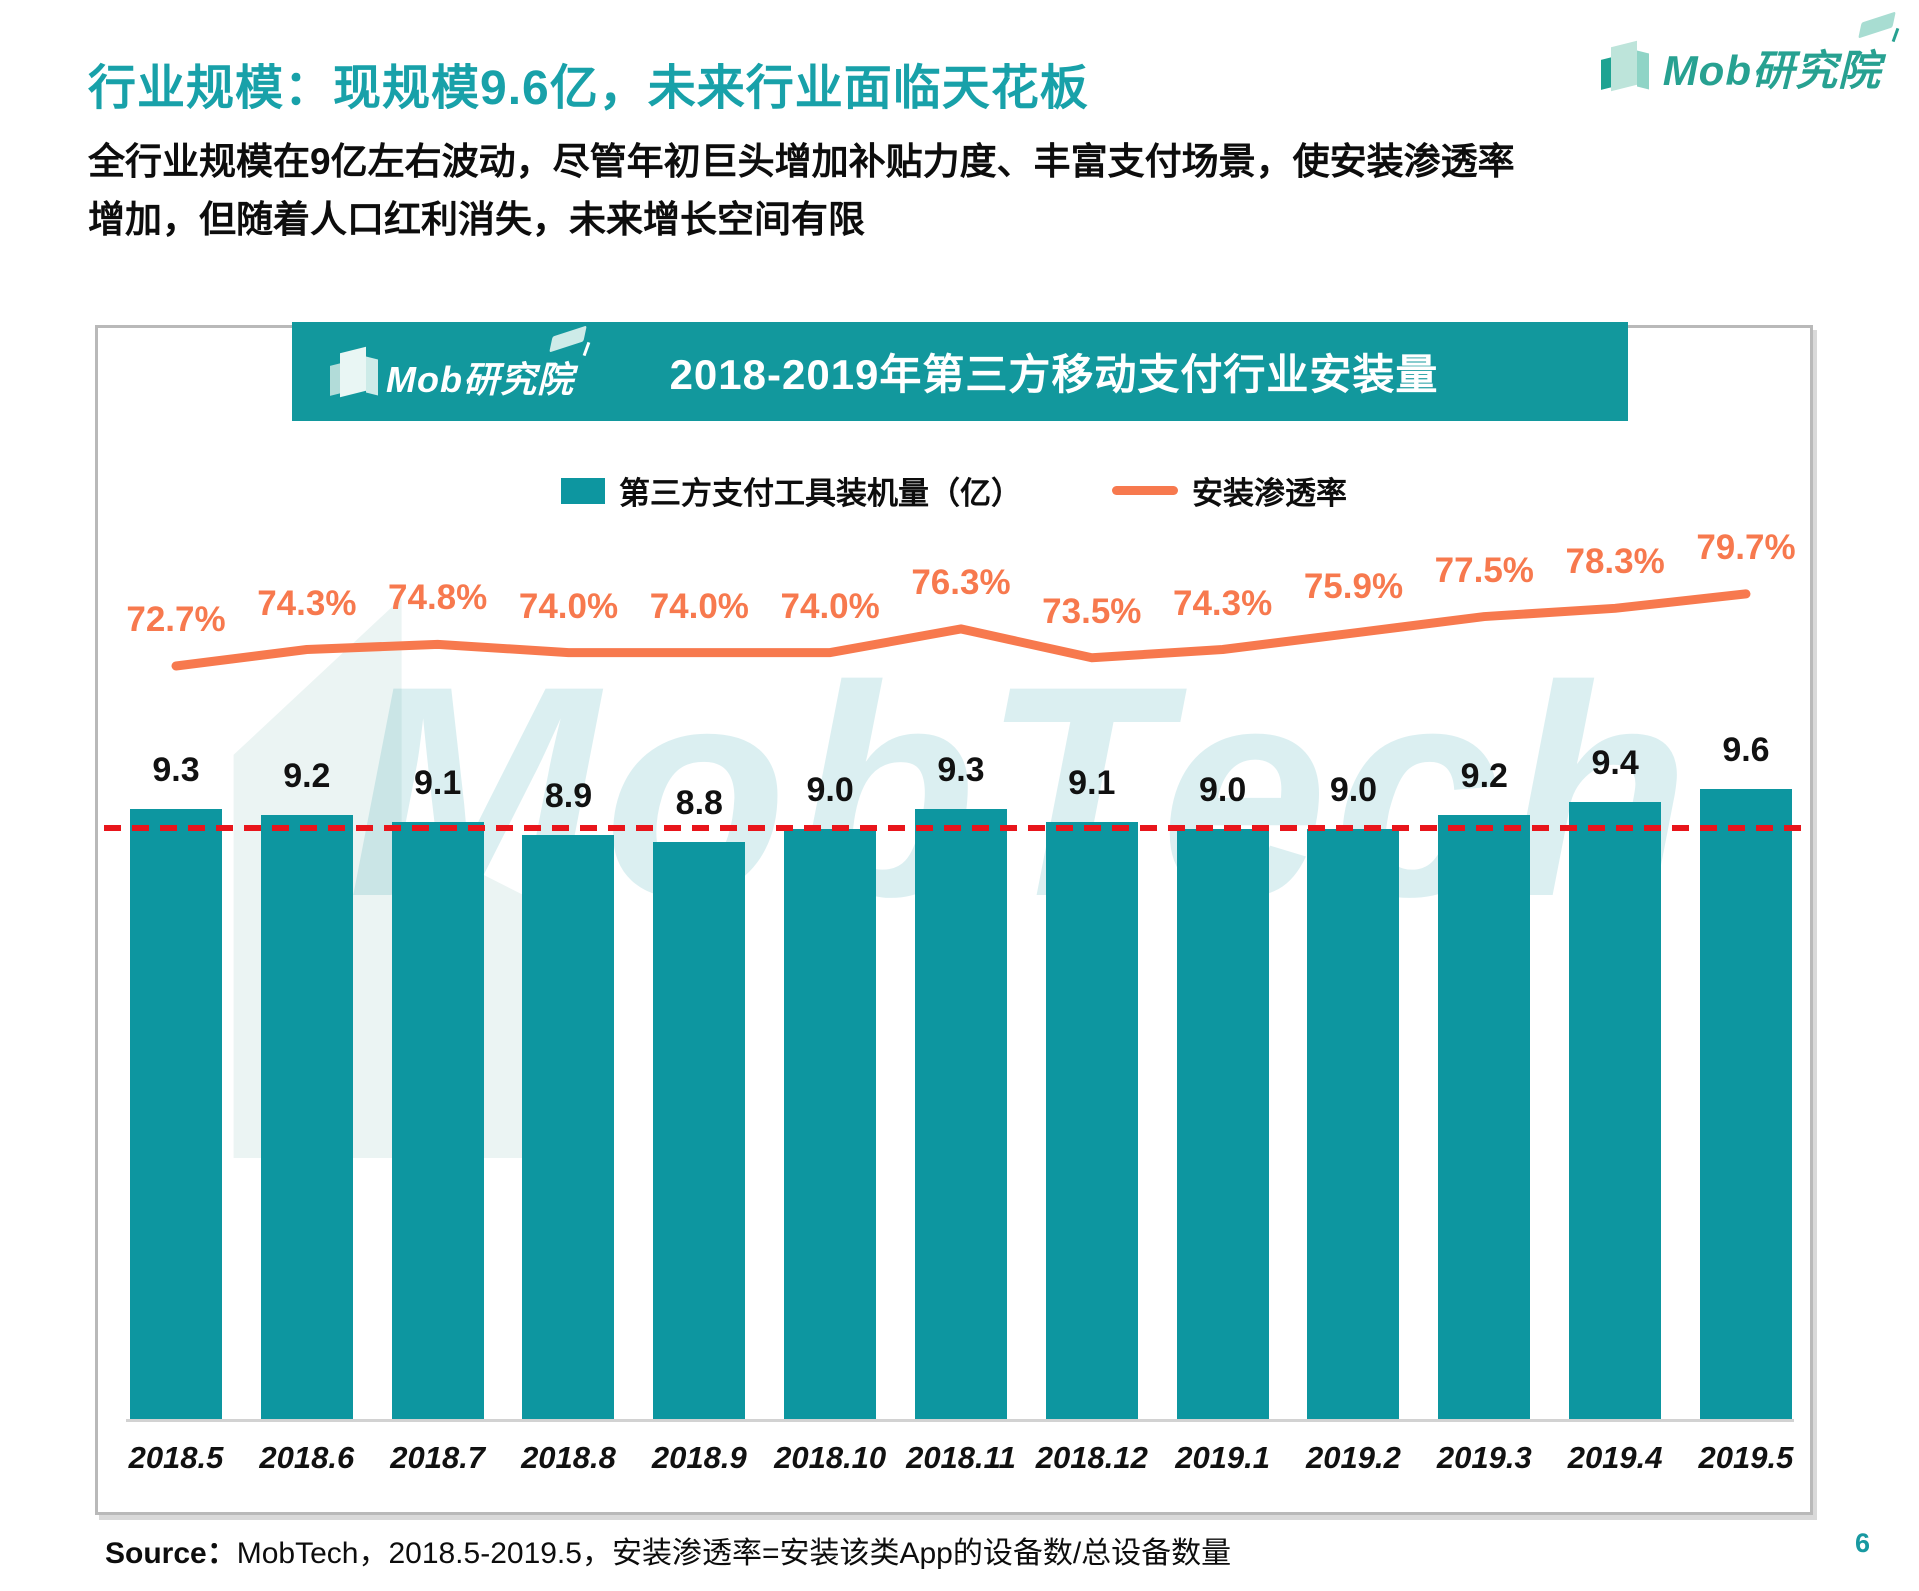  I want to click on x-axis-label: 2018.8, so click(568, 1457).